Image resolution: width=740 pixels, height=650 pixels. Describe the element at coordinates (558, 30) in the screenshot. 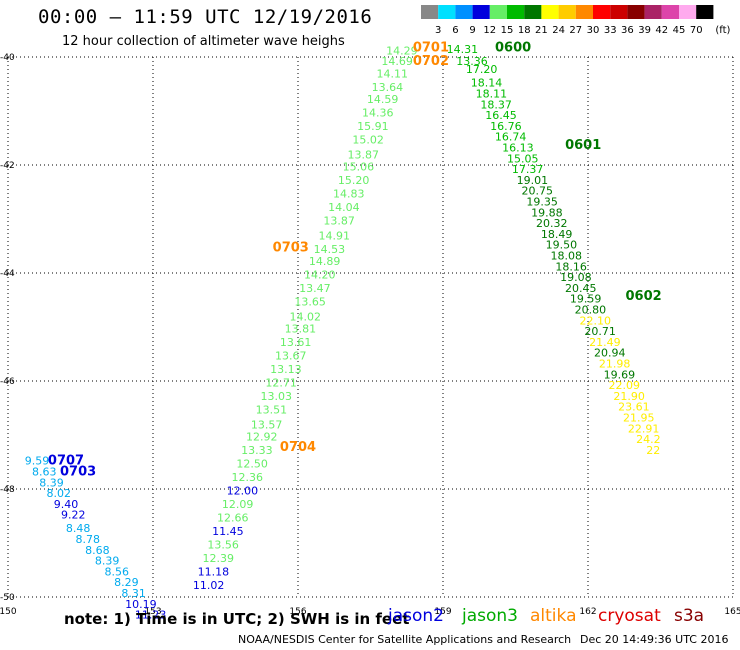

I see `legend-label: 24` at that location.